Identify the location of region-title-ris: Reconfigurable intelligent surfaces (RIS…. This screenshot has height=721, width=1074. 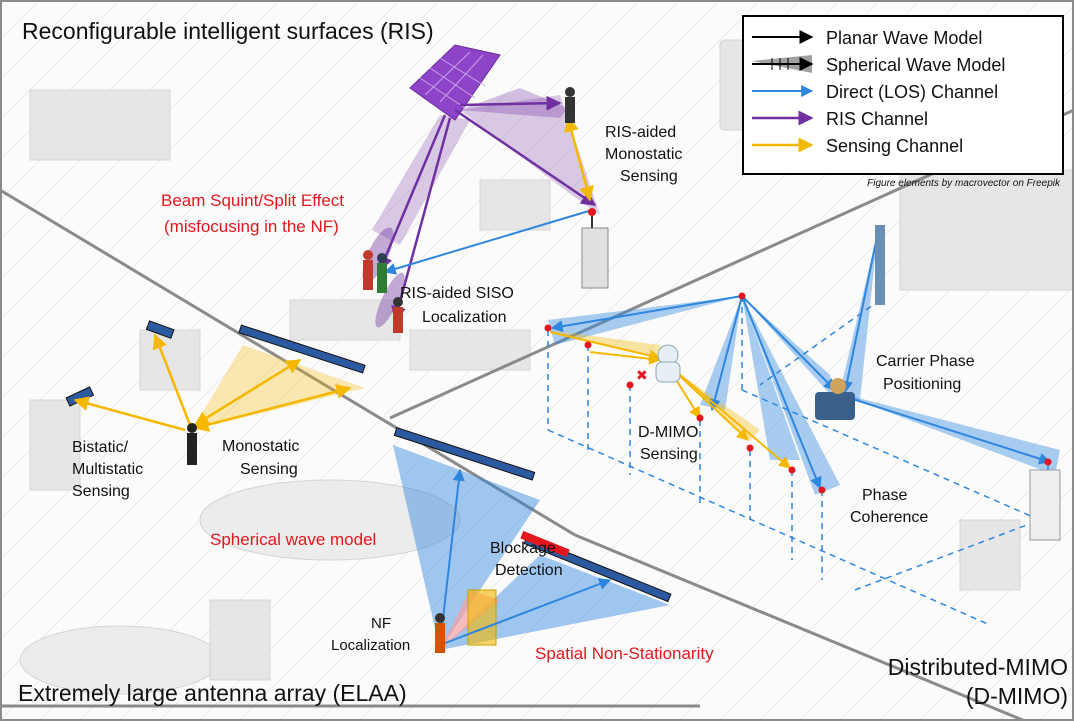
(228, 31).